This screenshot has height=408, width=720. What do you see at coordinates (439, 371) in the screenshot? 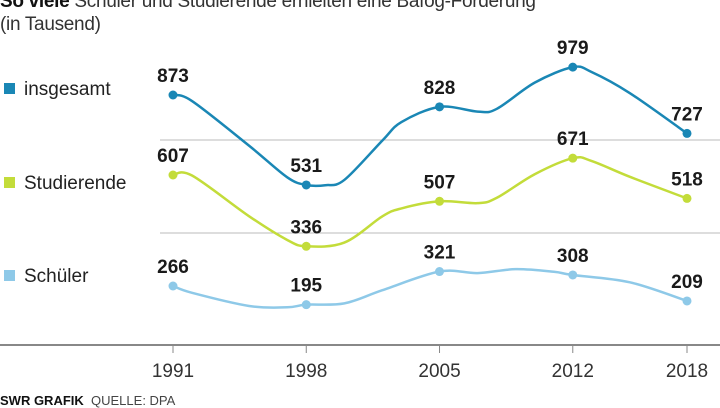
I see `x-tick-label: 2005` at bounding box center [439, 371].